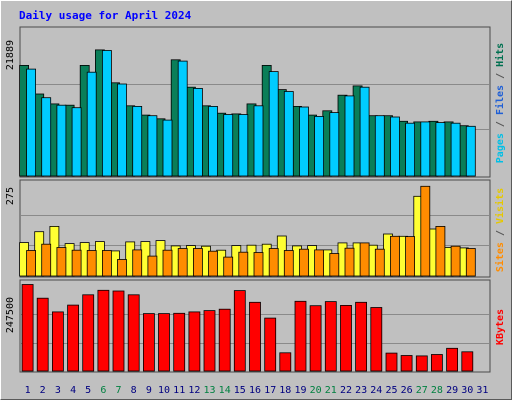  What do you see at coordinates (118, 390) in the screenshot?
I see `x-tick-label-day-7: 7` at bounding box center [118, 390].